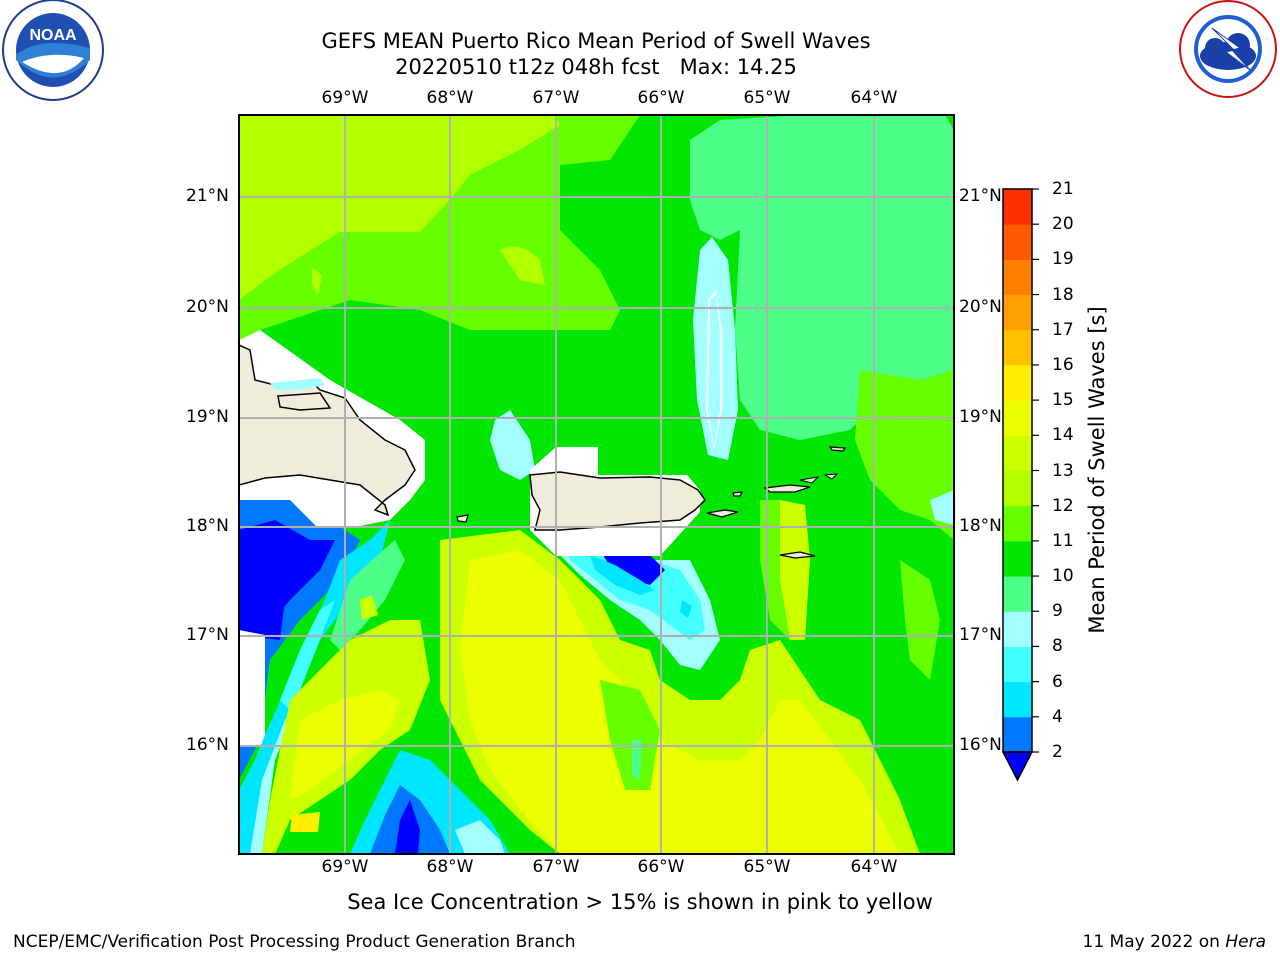  I want to click on colorbar-tick-label: 18, so click(1063, 294).